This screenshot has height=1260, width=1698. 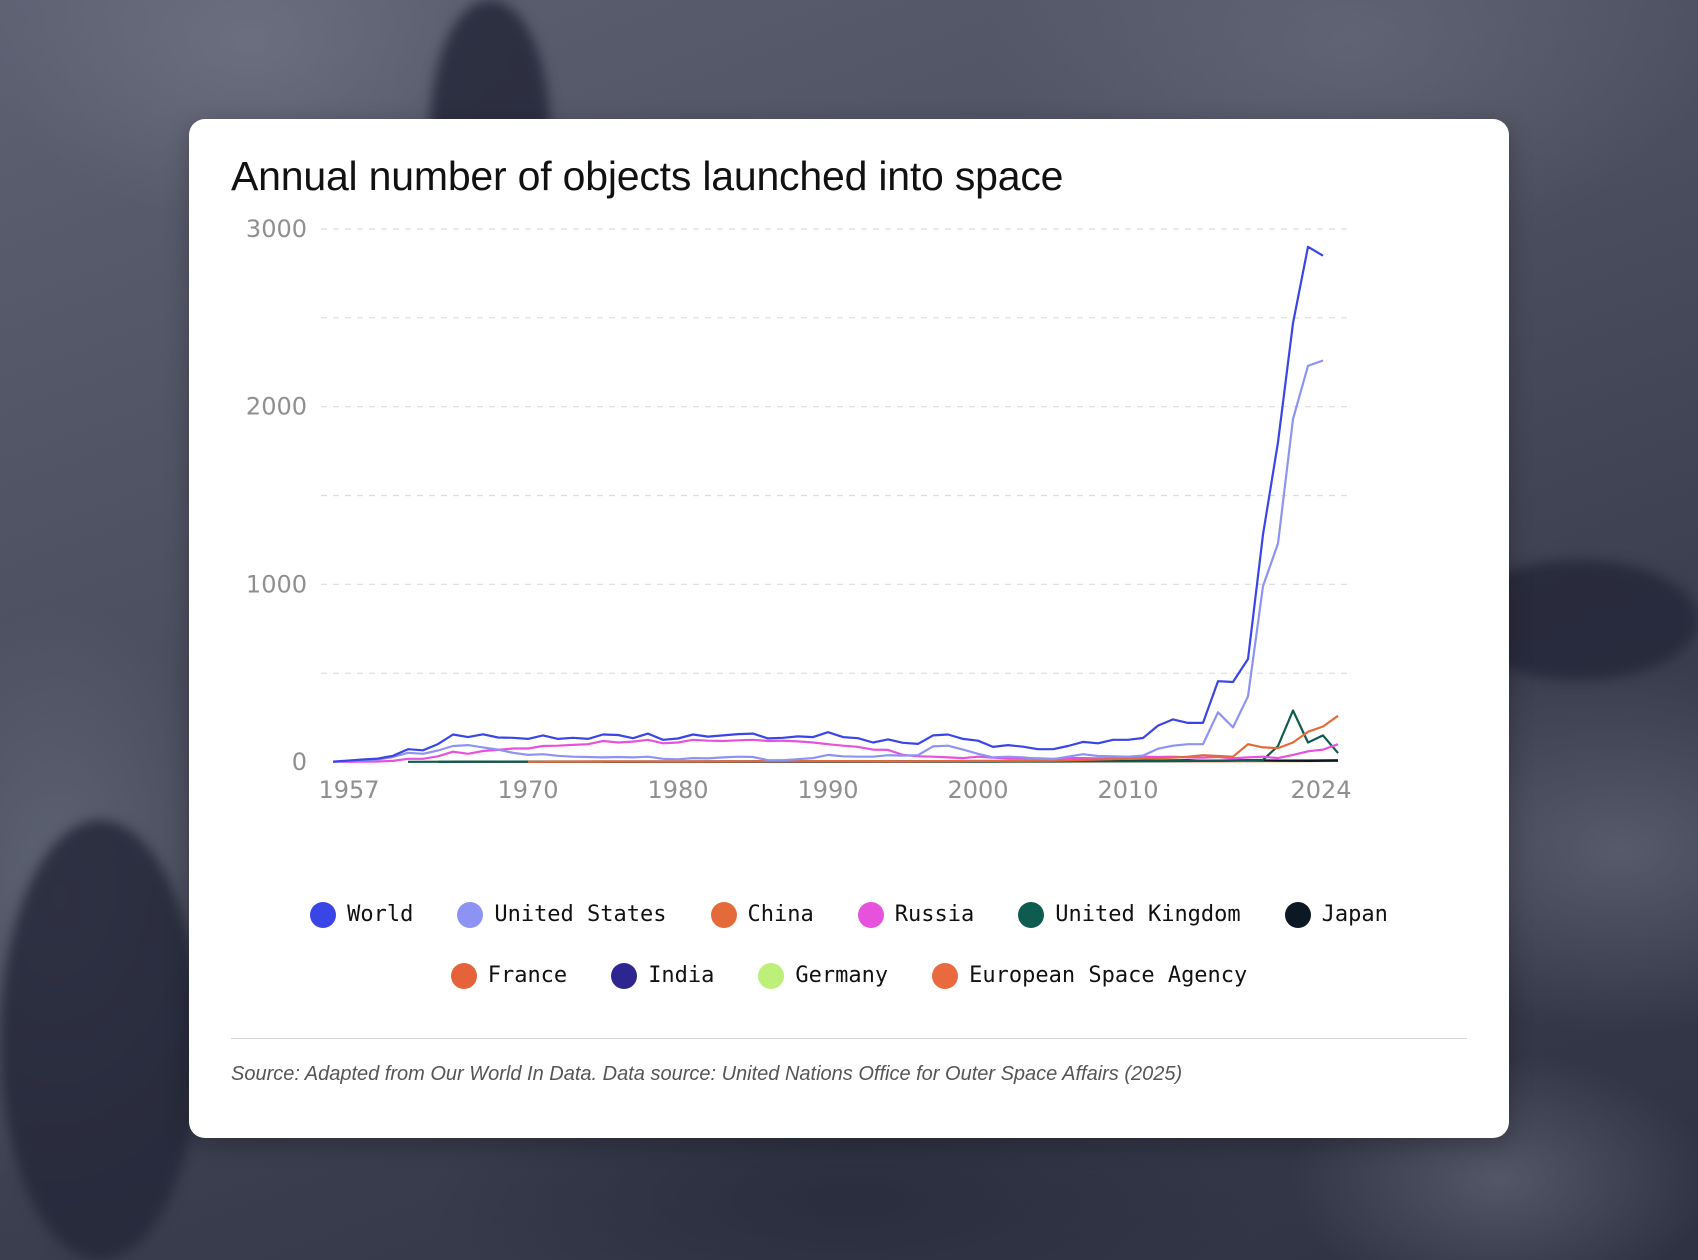 I want to click on y-tick-label: 1000, so click(x=276, y=584).